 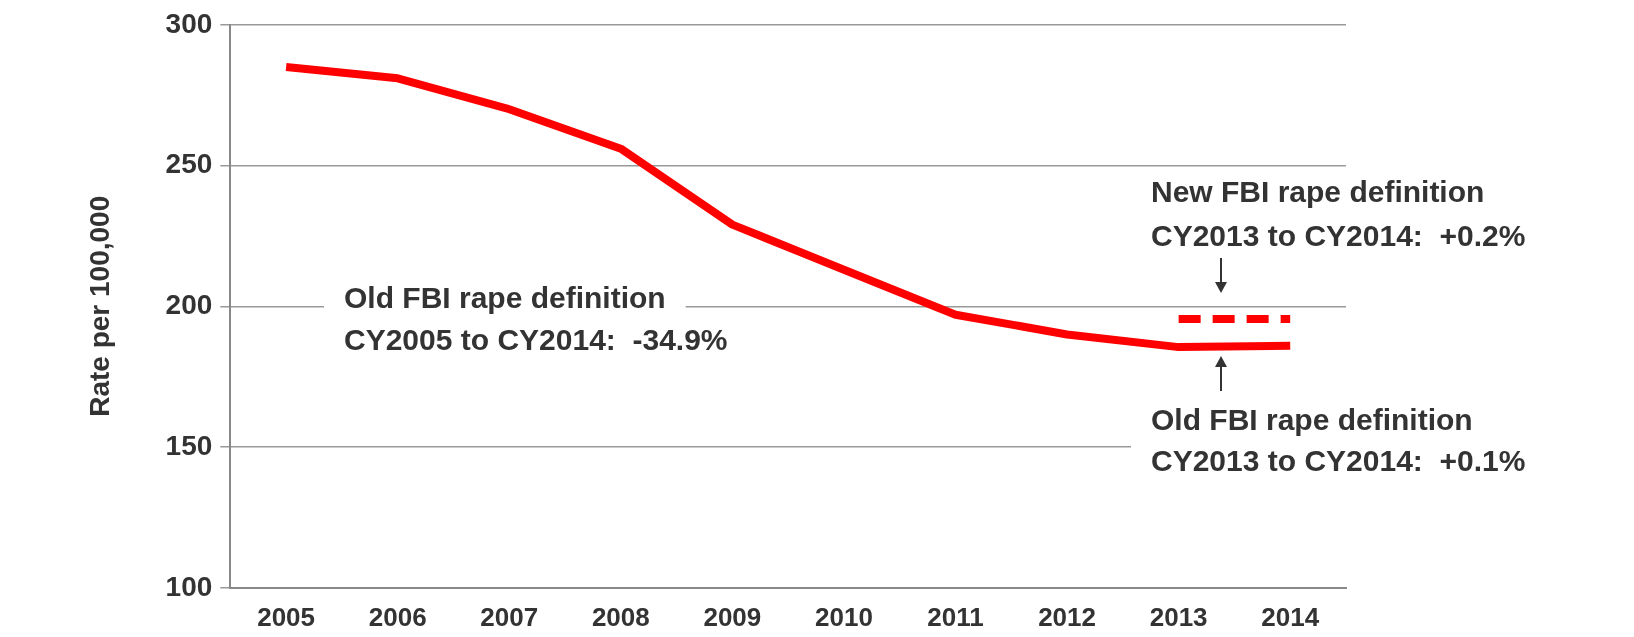 I want to click on y-tick-label: 100, so click(x=189, y=586).